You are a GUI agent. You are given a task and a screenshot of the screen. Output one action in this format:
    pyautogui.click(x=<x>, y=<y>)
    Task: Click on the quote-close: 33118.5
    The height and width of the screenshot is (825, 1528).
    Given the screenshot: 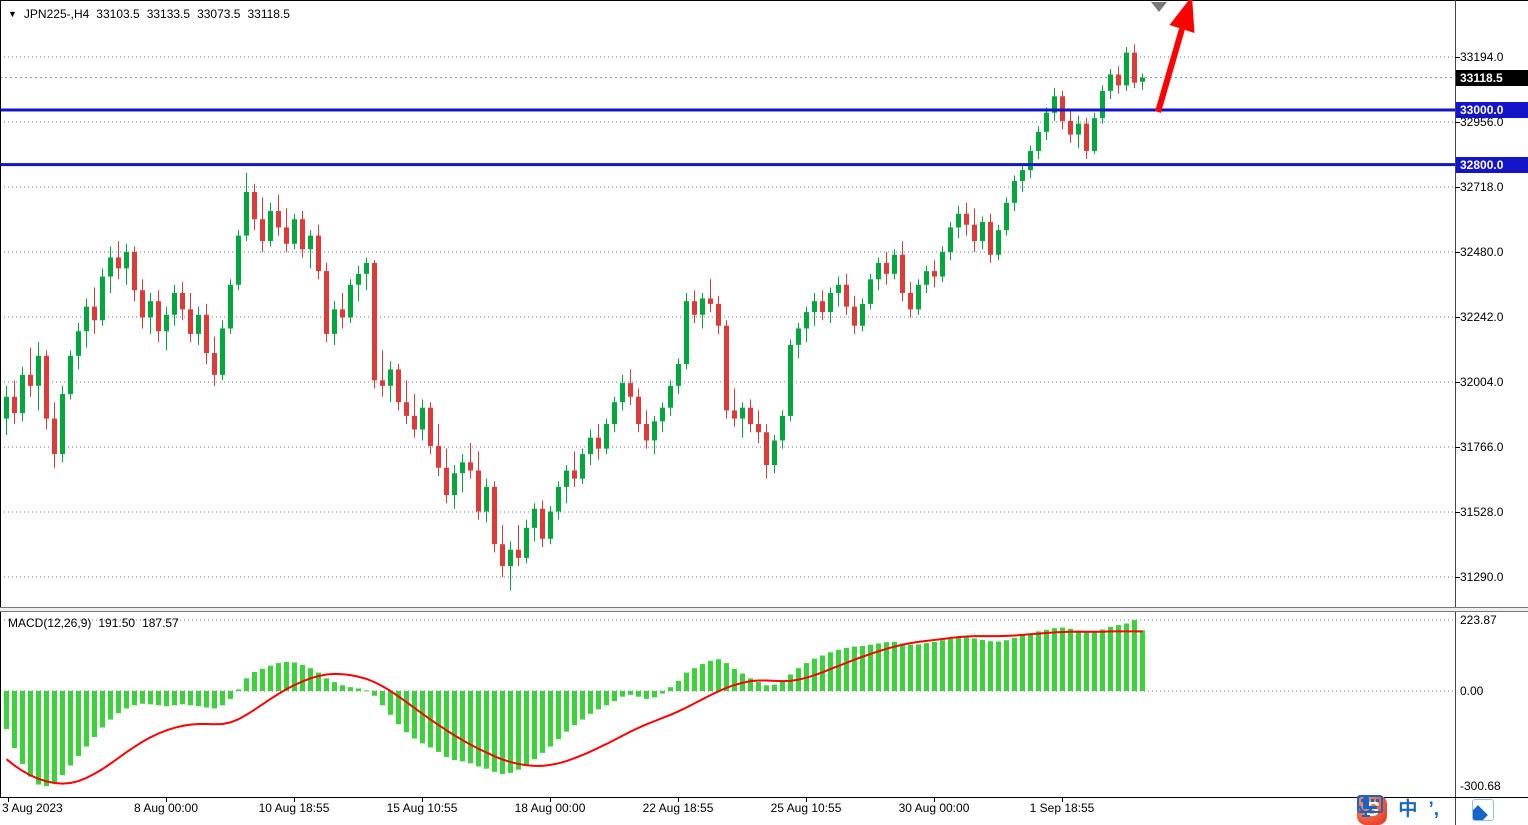 What is the action you would take?
    pyautogui.click(x=268, y=14)
    